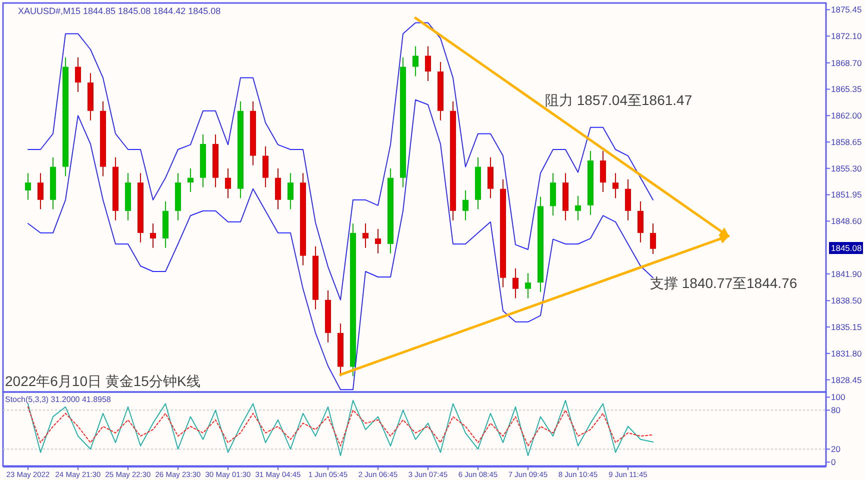 Image resolution: width=865 pixels, height=480 pixels. I want to click on chart-title: Stoch(5,3,3) 31.2000 41.8958, so click(58, 399).